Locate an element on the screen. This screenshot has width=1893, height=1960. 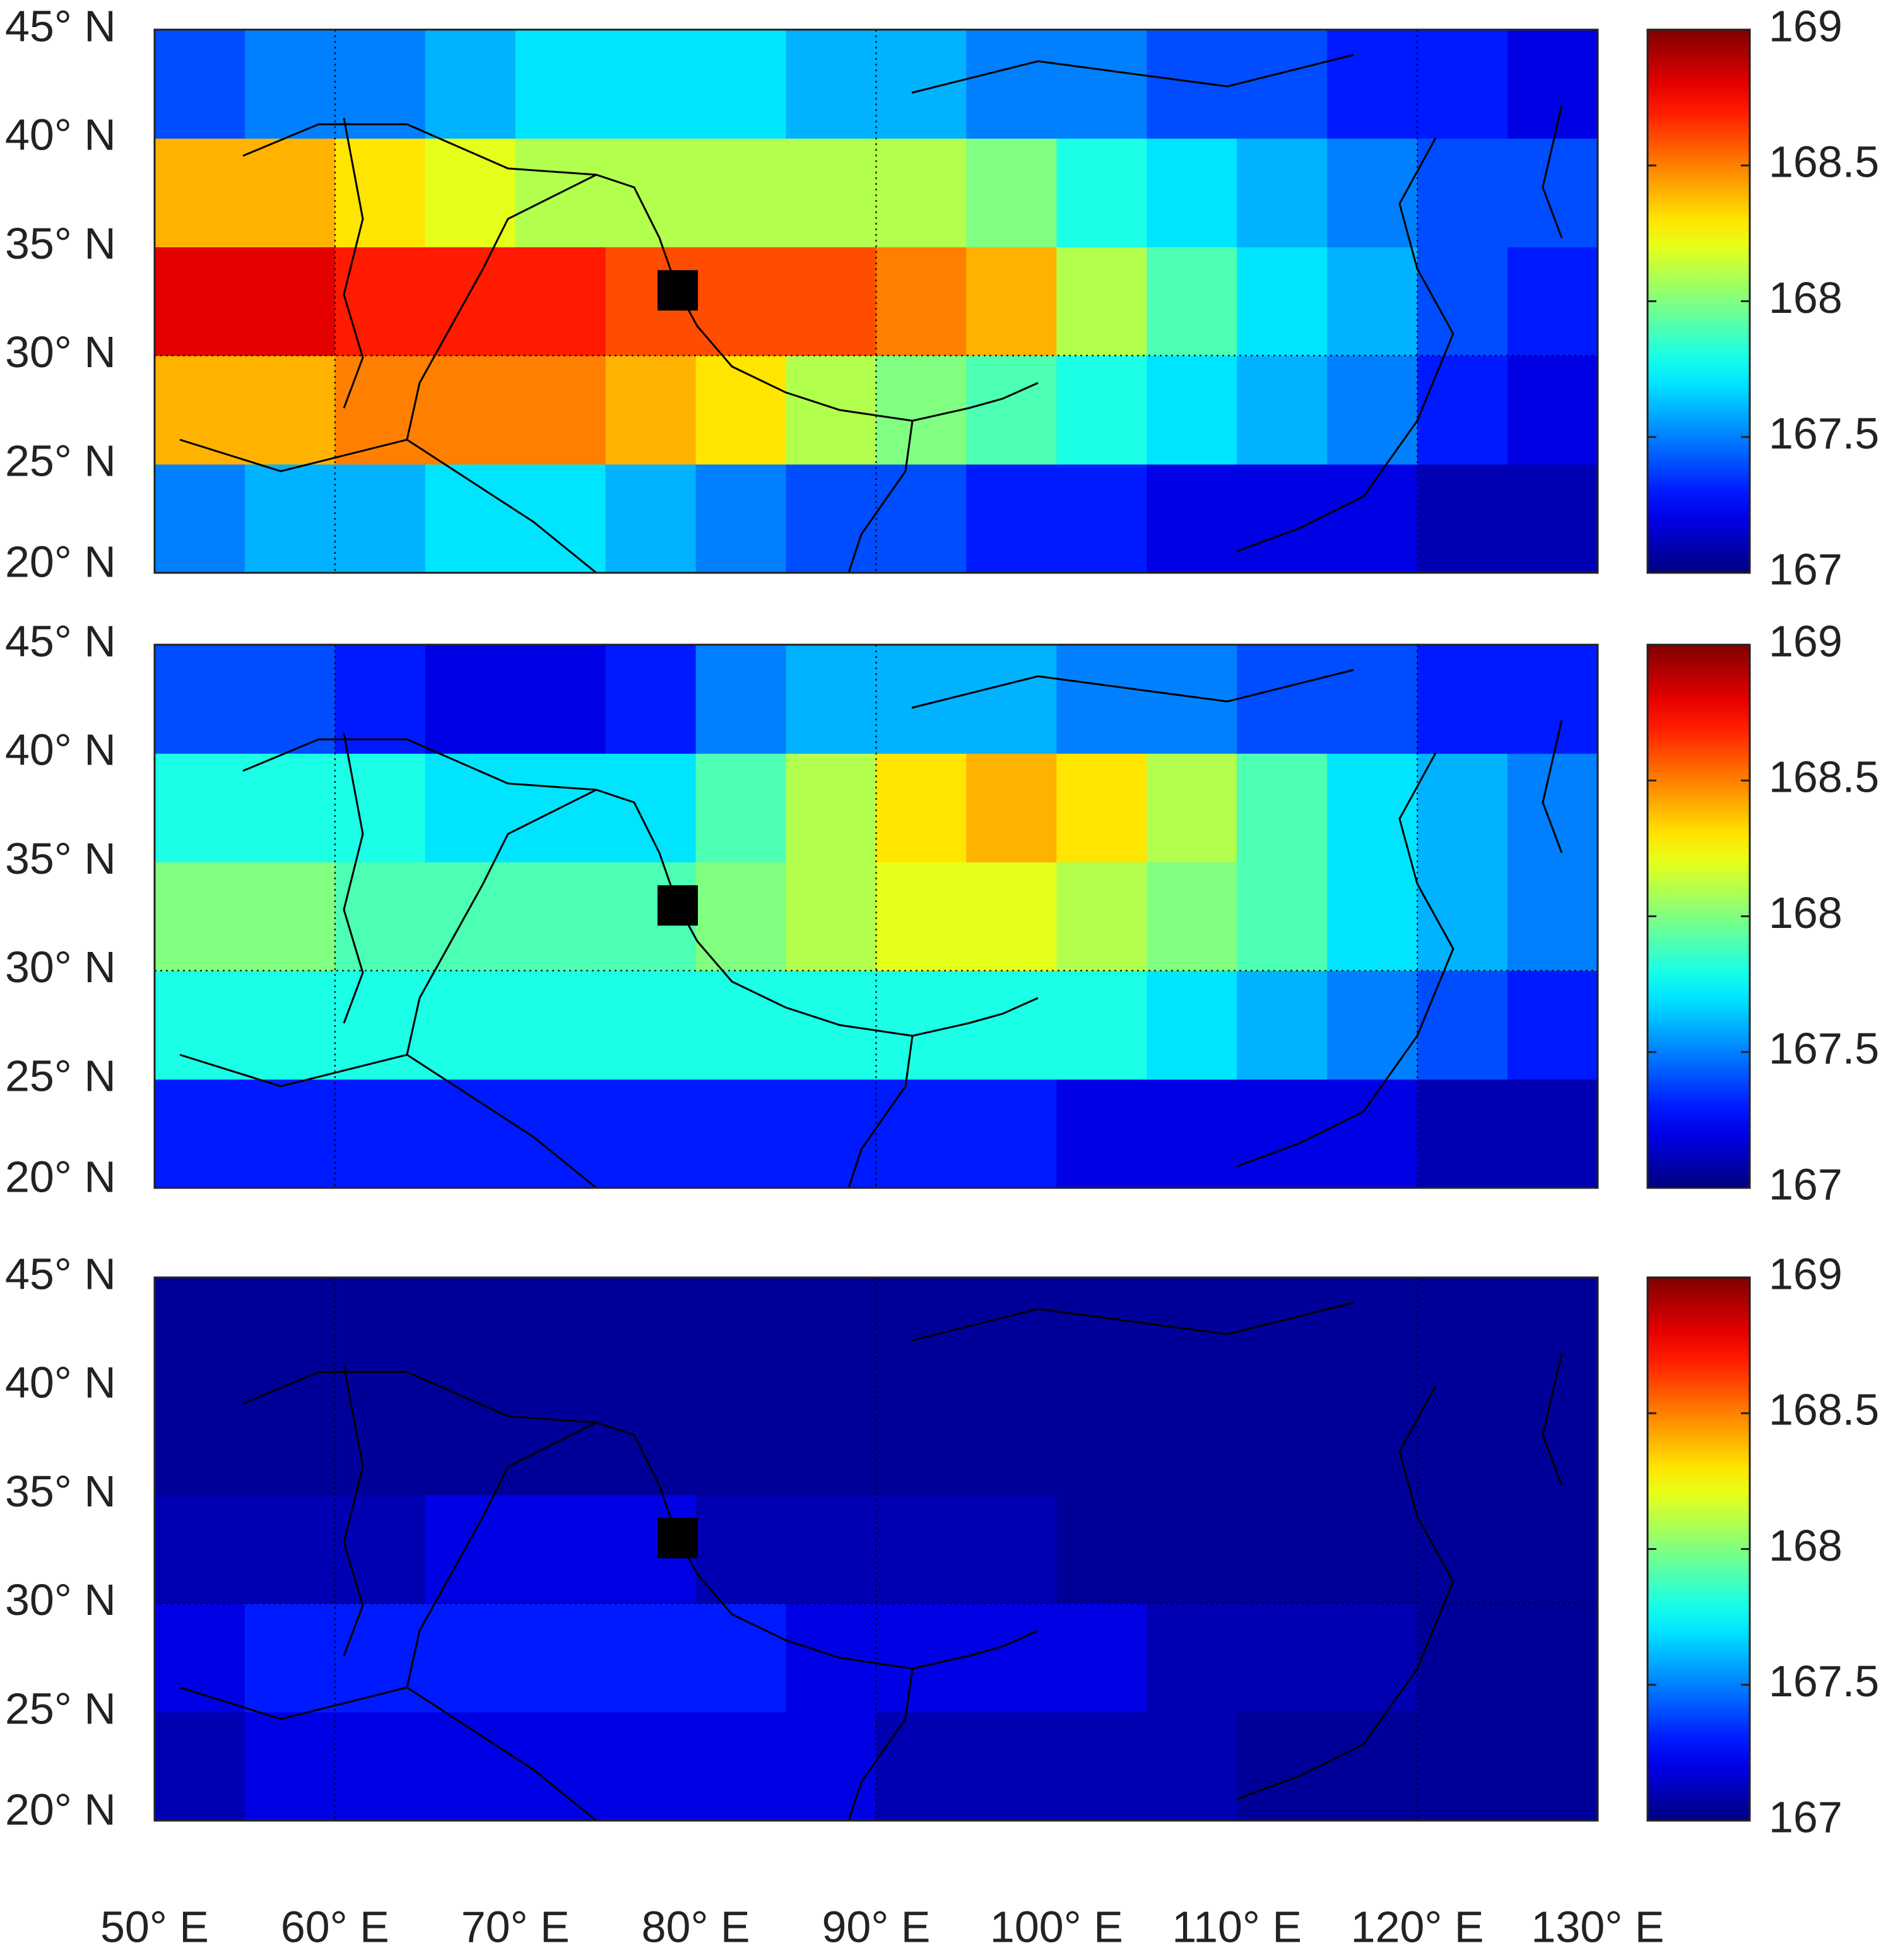
x-tick-label: 110° E is located at coordinates (1237, 1927).